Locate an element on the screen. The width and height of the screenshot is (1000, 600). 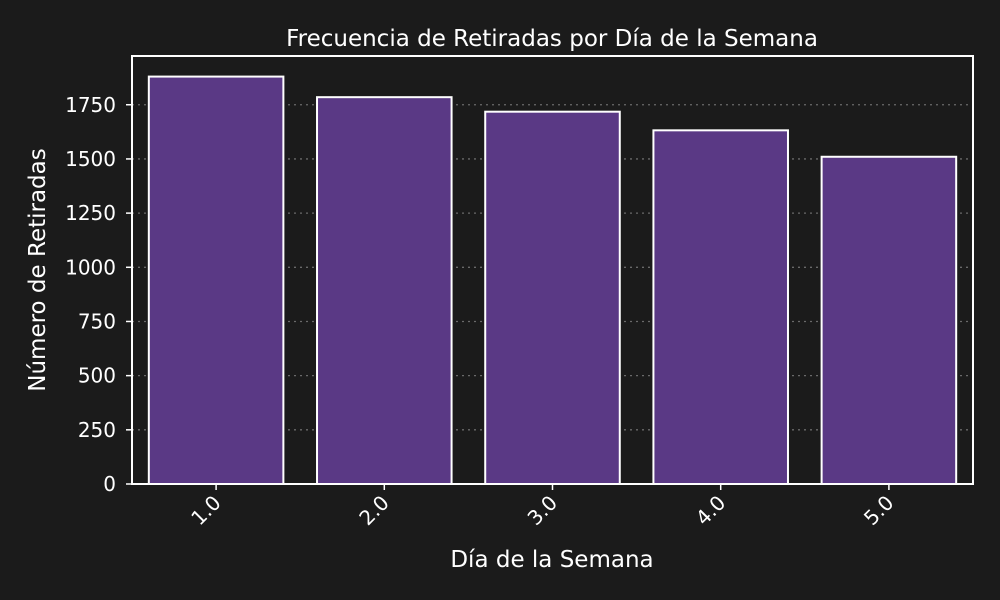
y-tick-label: 1000 is located at coordinates (90, 267).